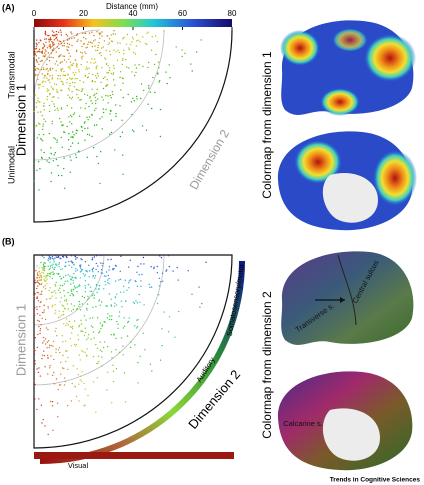 This screenshot has height=485, width=424. Describe the element at coordinates (347, 181) in the screenshot. I see `brain-medial` at that location.